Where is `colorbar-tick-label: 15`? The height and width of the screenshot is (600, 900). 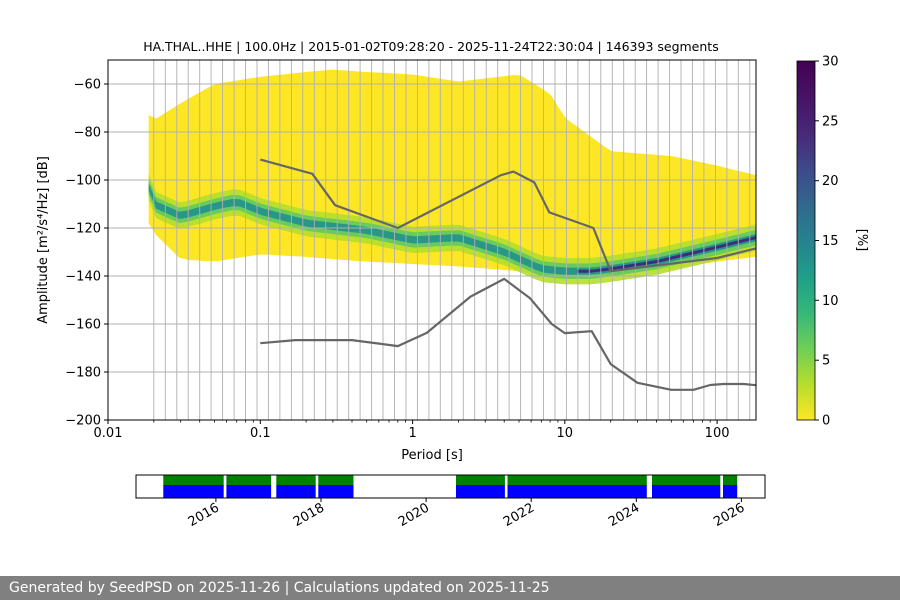
colorbar-tick-label: 15 is located at coordinates (830, 241).